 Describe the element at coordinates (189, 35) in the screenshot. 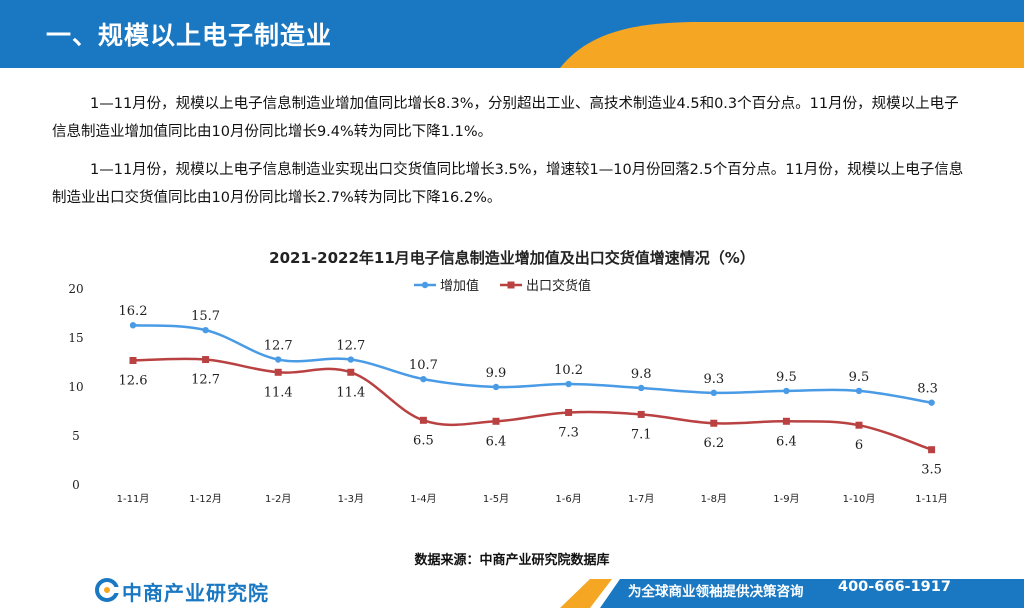

I see `page-title: 一、规模以上电子制造业` at that location.